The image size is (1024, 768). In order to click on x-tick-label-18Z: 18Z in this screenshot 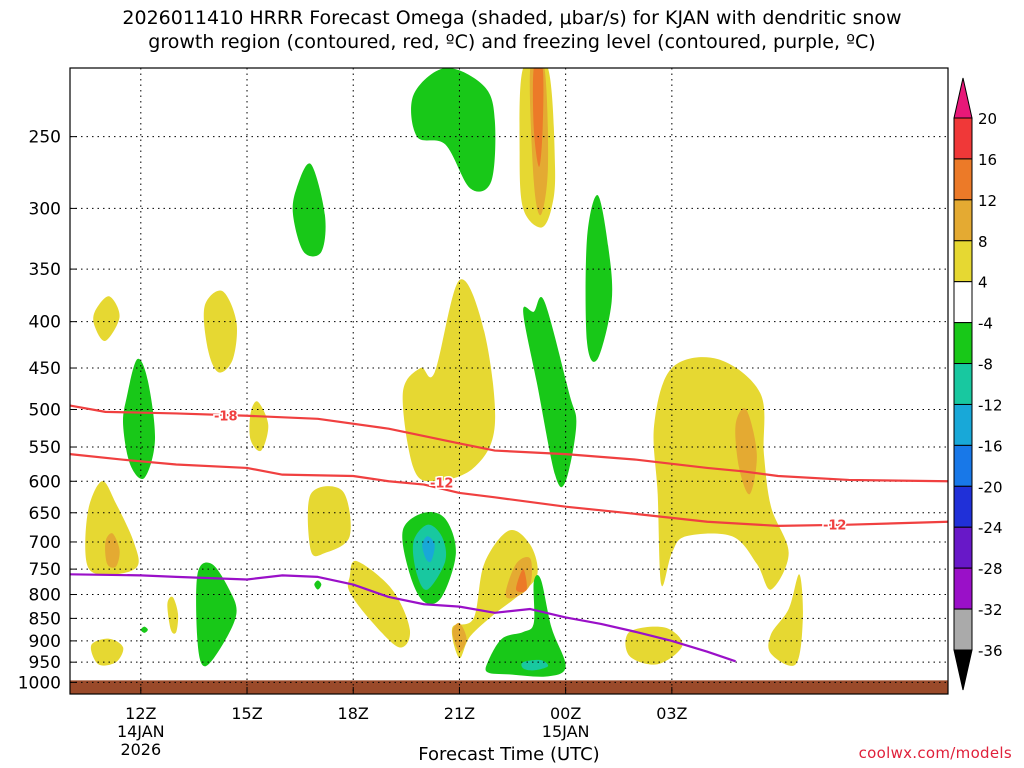, I will do `click(353, 713)`.